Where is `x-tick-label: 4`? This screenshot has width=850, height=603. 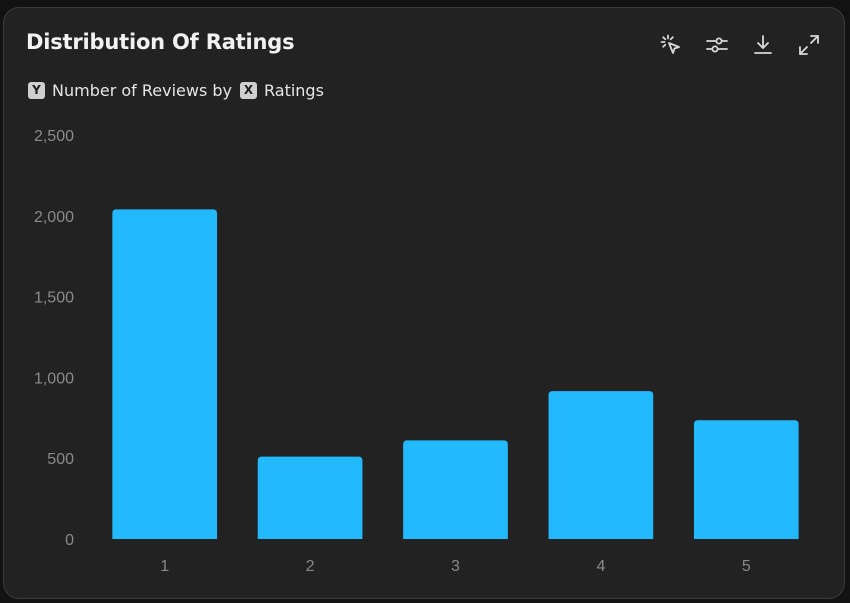
x-tick-label: 4 is located at coordinates (600, 566).